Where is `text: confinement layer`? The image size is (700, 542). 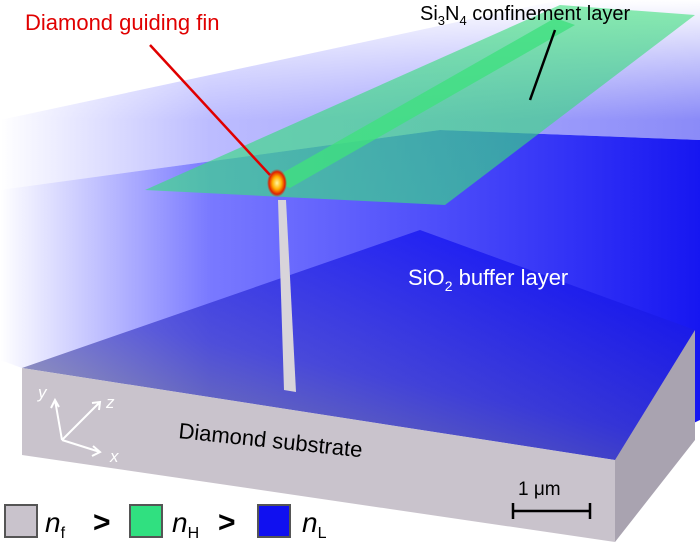 text: confinement layer is located at coordinates (549, 14).